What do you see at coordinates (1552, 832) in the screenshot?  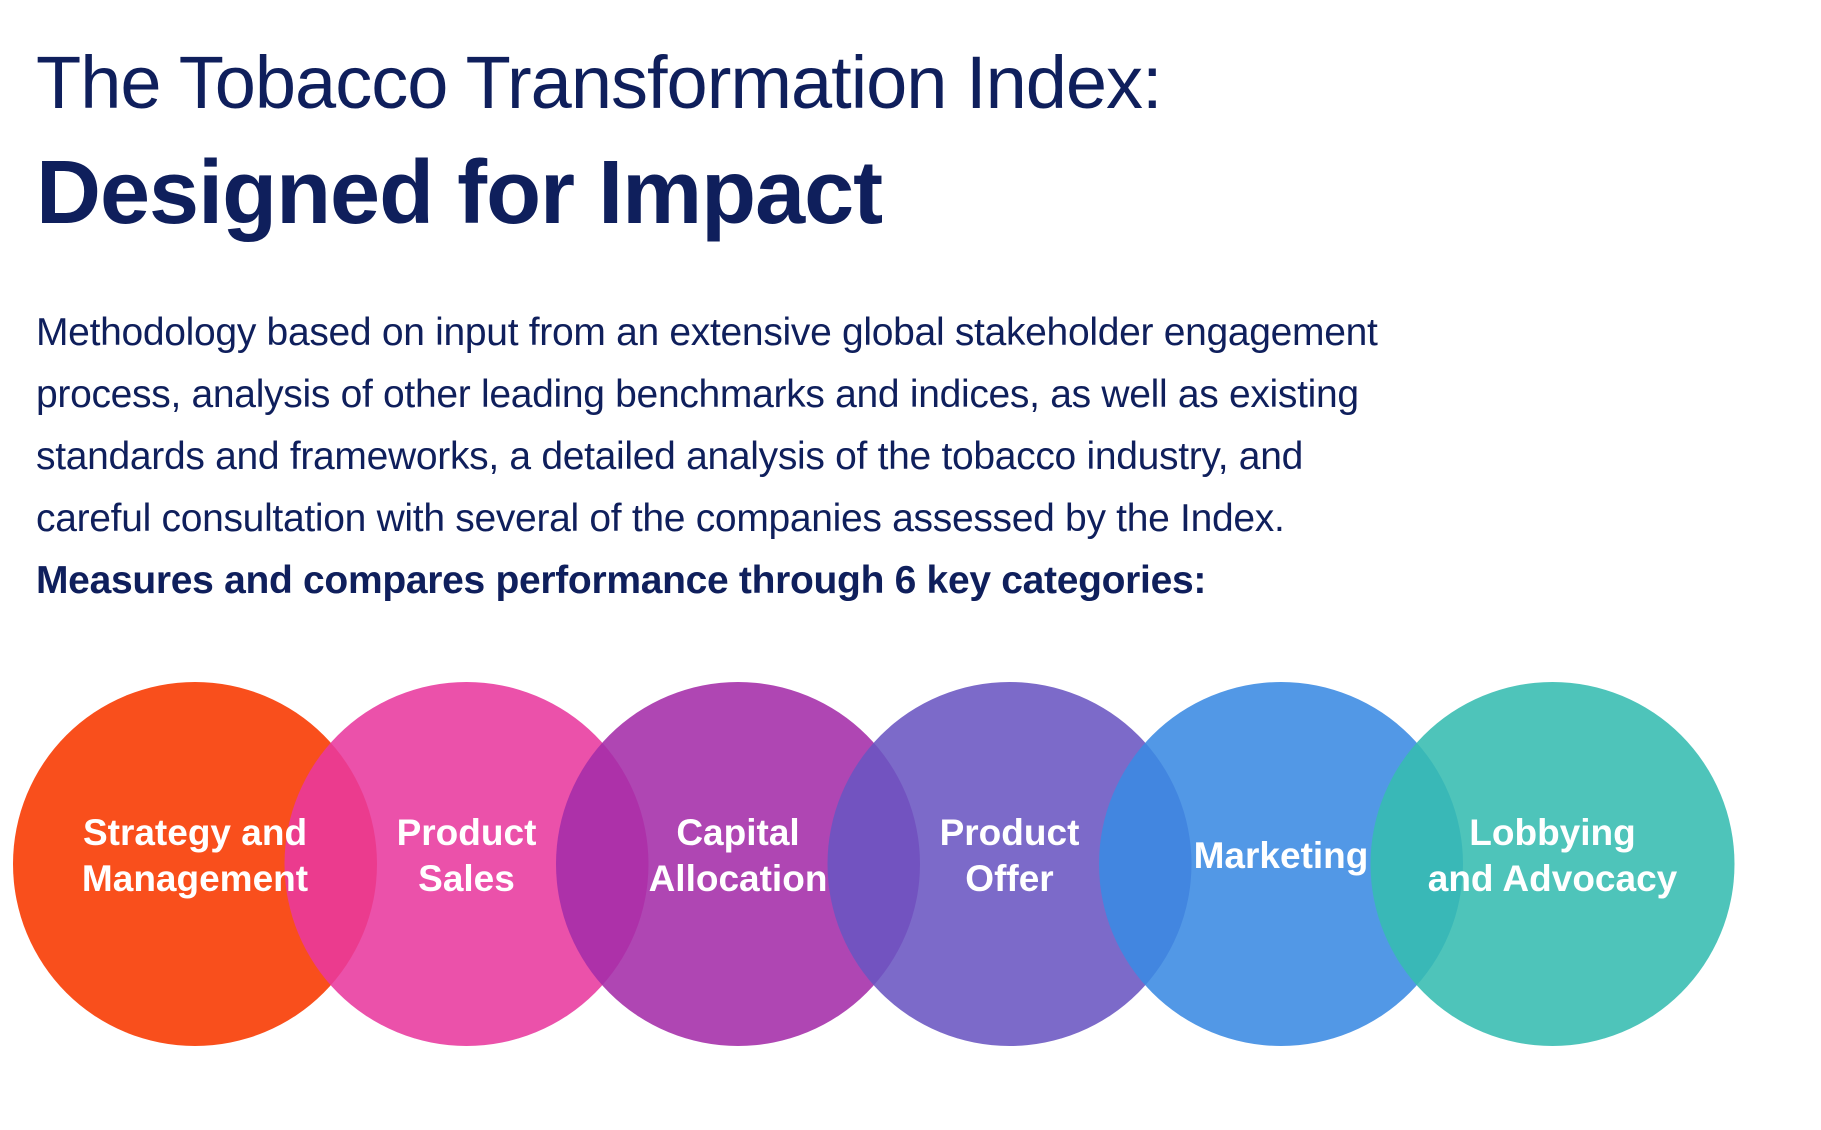 I see `category-label: Lobbying` at bounding box center [1552, 832].